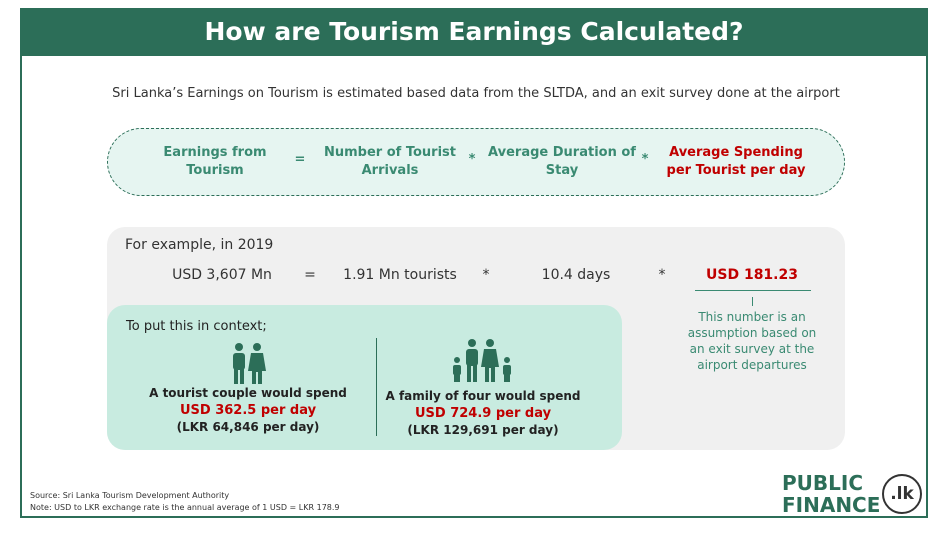 The height and width of the screenshot is (534, 952). I want to click on example-heading: For example, in 2019, so click(199, 245).